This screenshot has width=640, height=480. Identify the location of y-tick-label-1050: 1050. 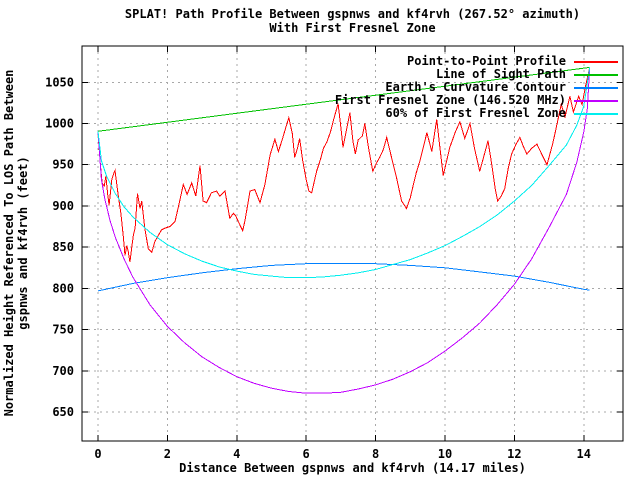
(59, 82).